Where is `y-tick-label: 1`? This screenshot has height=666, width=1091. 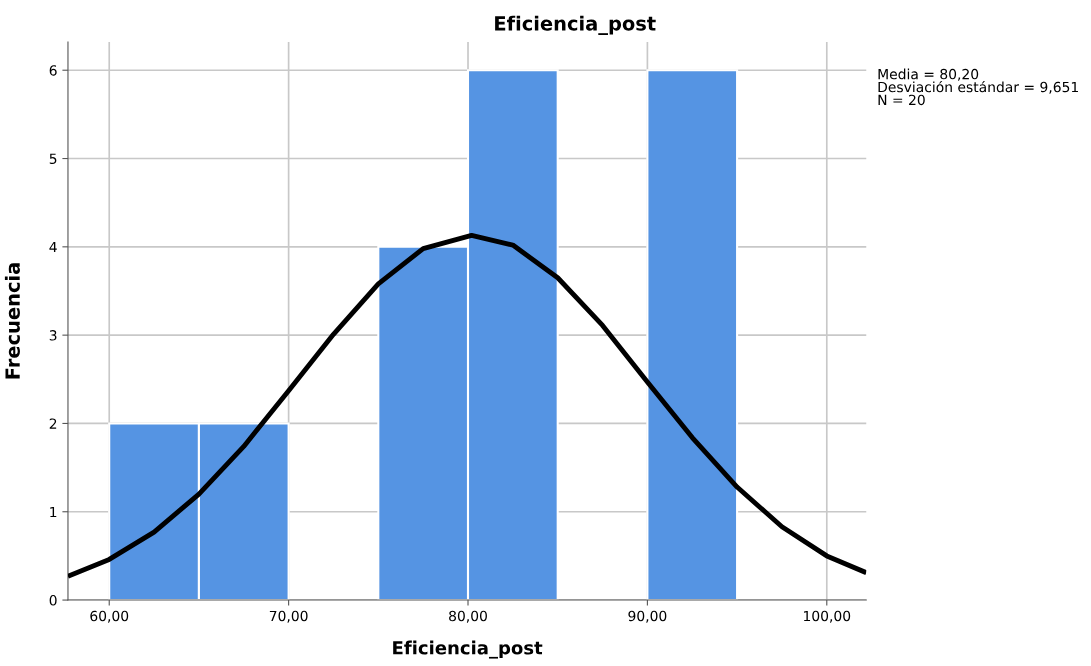
y-tick-label: 1 is located at coordinates (53, 512).